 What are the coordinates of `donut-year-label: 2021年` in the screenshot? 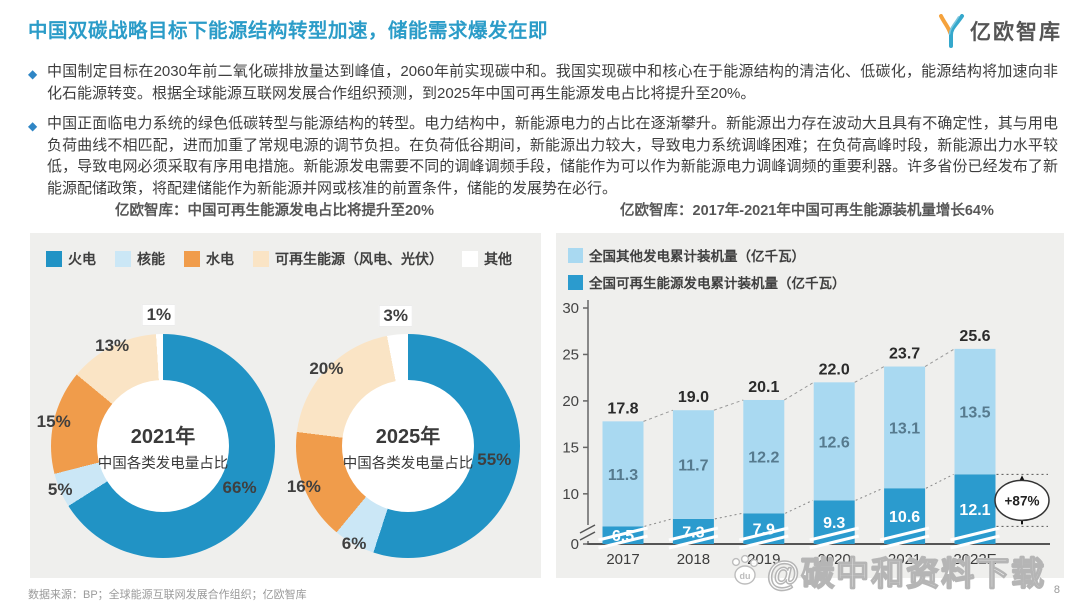 It's located at (163, 436).